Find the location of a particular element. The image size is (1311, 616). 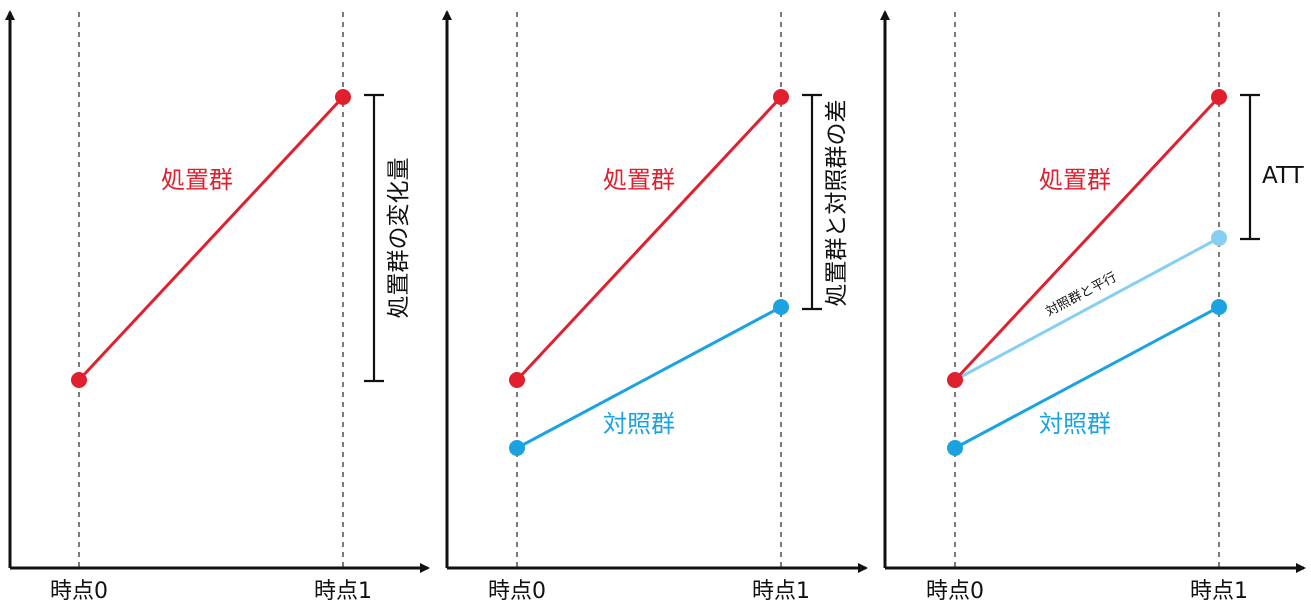

parallel-point-time1 is located at coordinates (1219, 238).